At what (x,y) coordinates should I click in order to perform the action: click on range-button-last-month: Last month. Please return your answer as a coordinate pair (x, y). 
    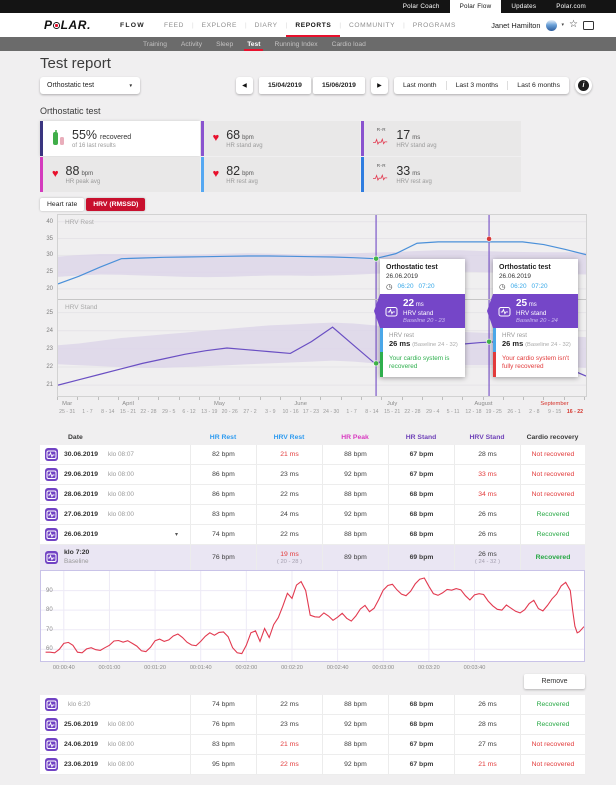
    Looking at the image, I should click on (419, 85).